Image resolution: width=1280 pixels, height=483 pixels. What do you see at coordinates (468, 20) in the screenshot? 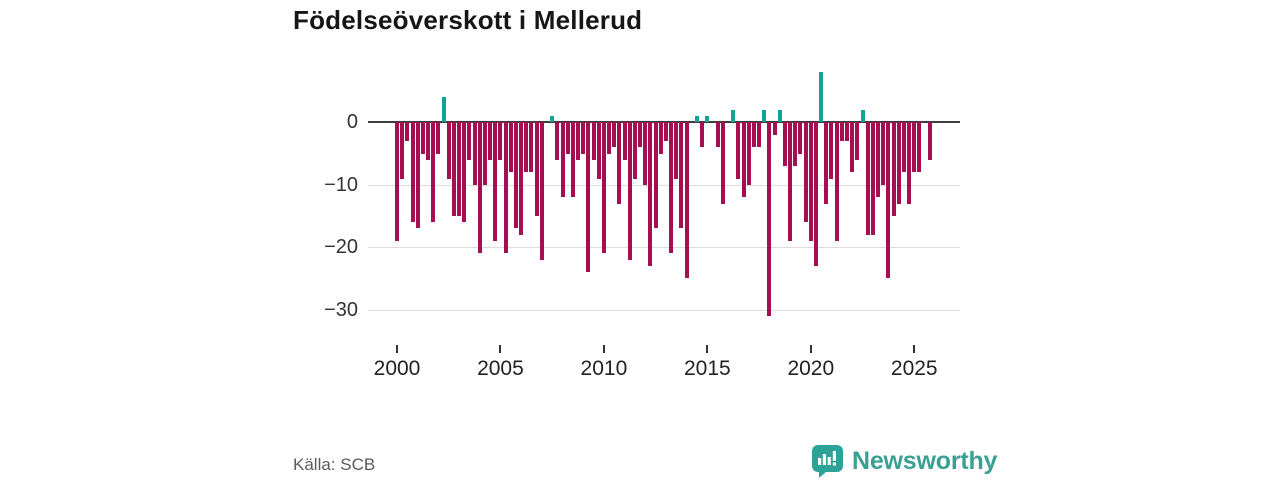
I see `chart-title: Födelseöverskott i Mellerud` at bounding box center [468, 20].